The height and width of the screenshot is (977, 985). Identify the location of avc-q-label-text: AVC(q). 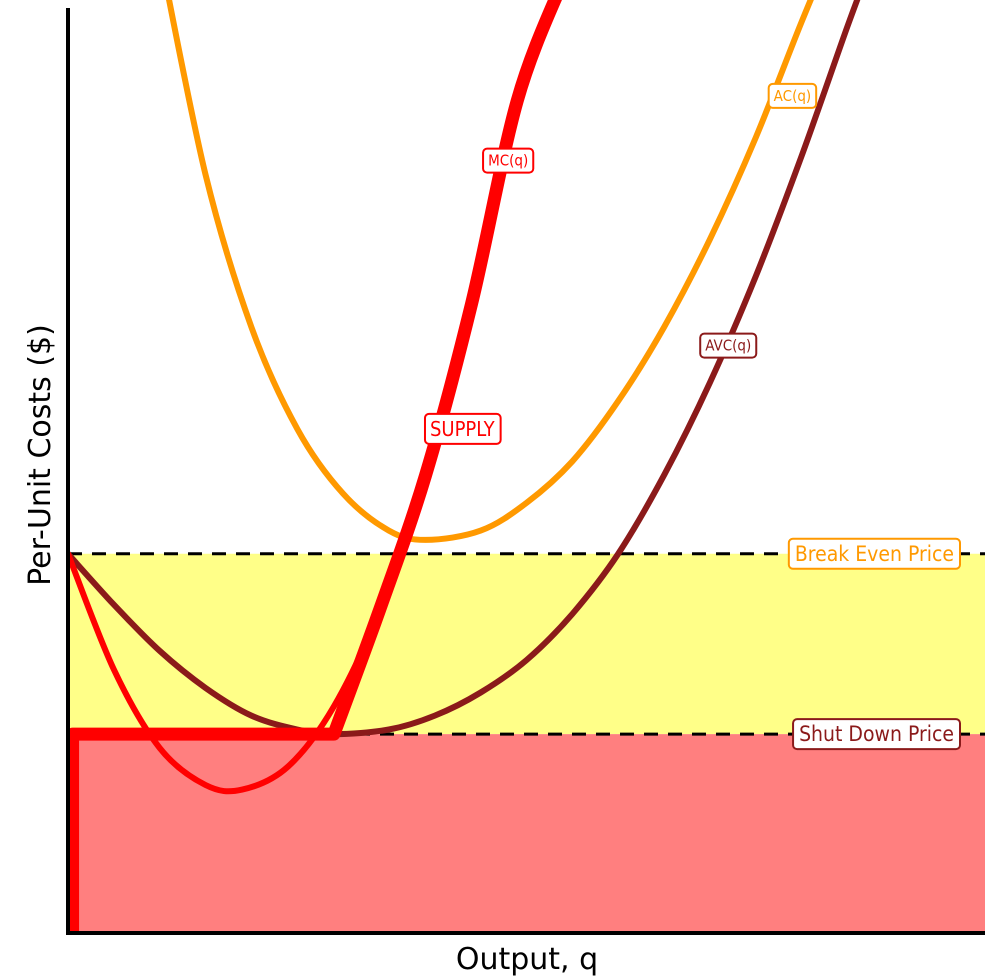
(728, 346).